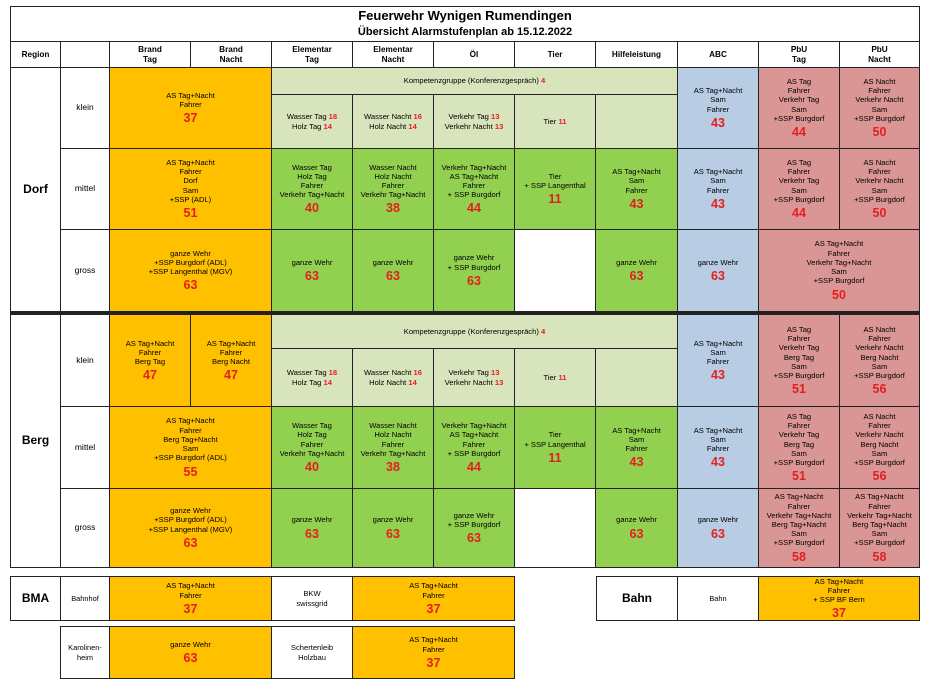 This screenshot has height=681, width=927. I want to click on dorf-elementar-tag-gross: ganze Wehr 63, so click(312, 270).